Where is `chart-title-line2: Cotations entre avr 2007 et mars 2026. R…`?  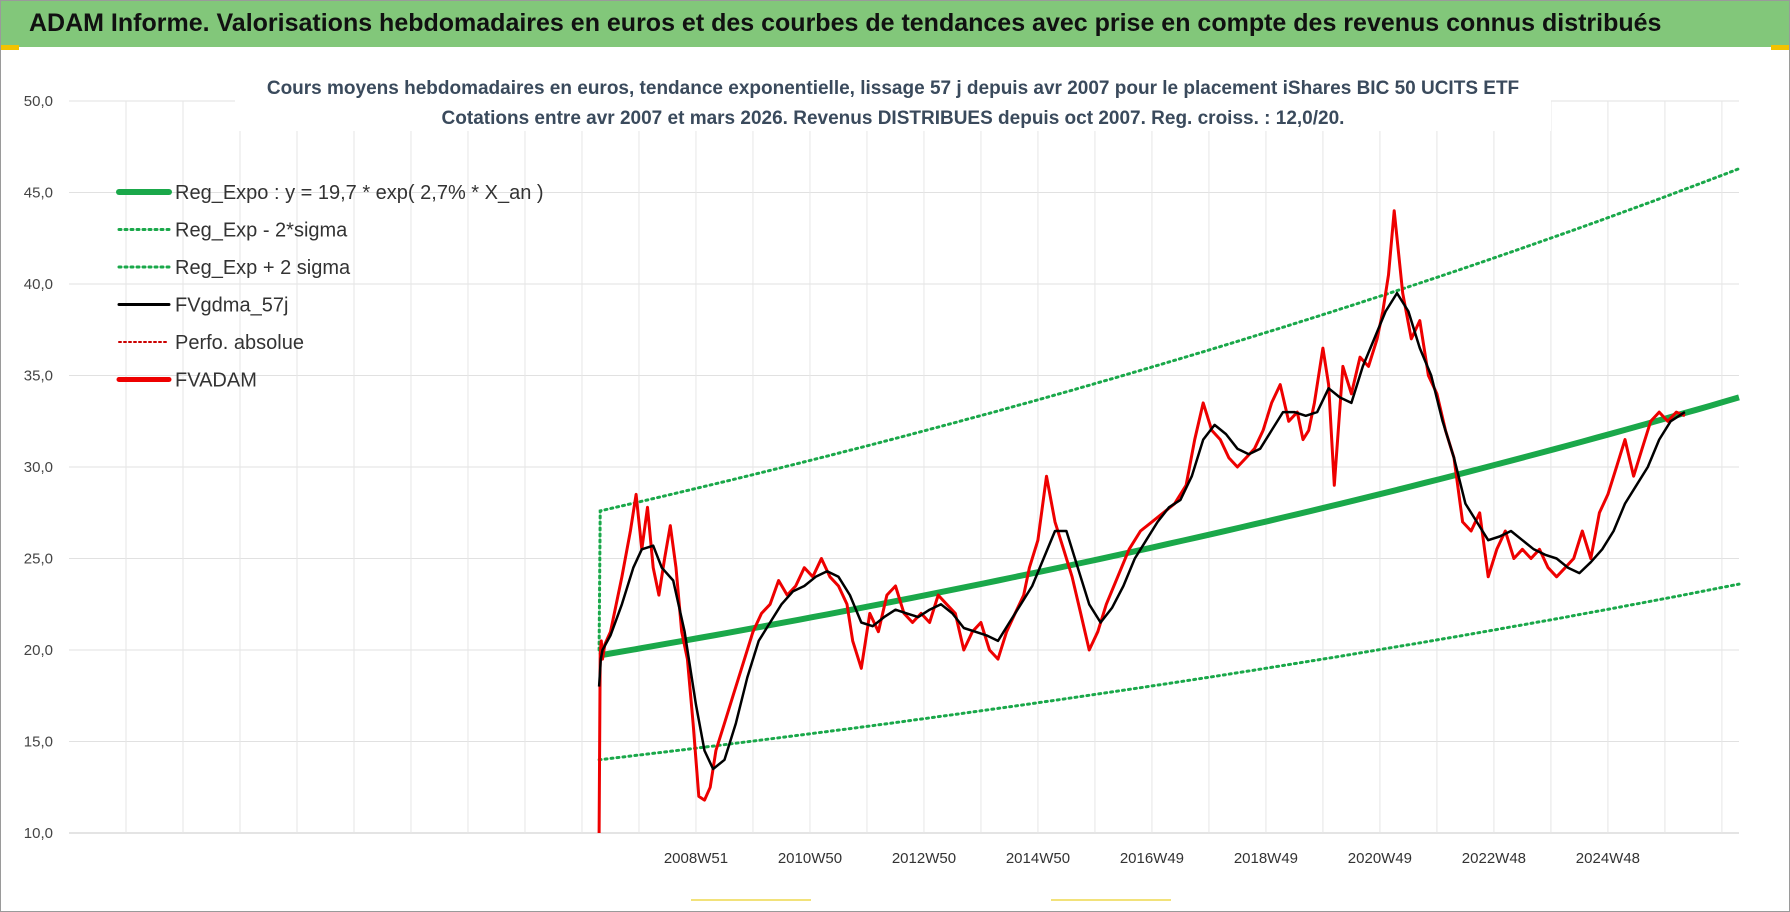
chart-title-line2: Cotations entre avr 2007 et mars 2026. R… is located at coordinates (893, 118).